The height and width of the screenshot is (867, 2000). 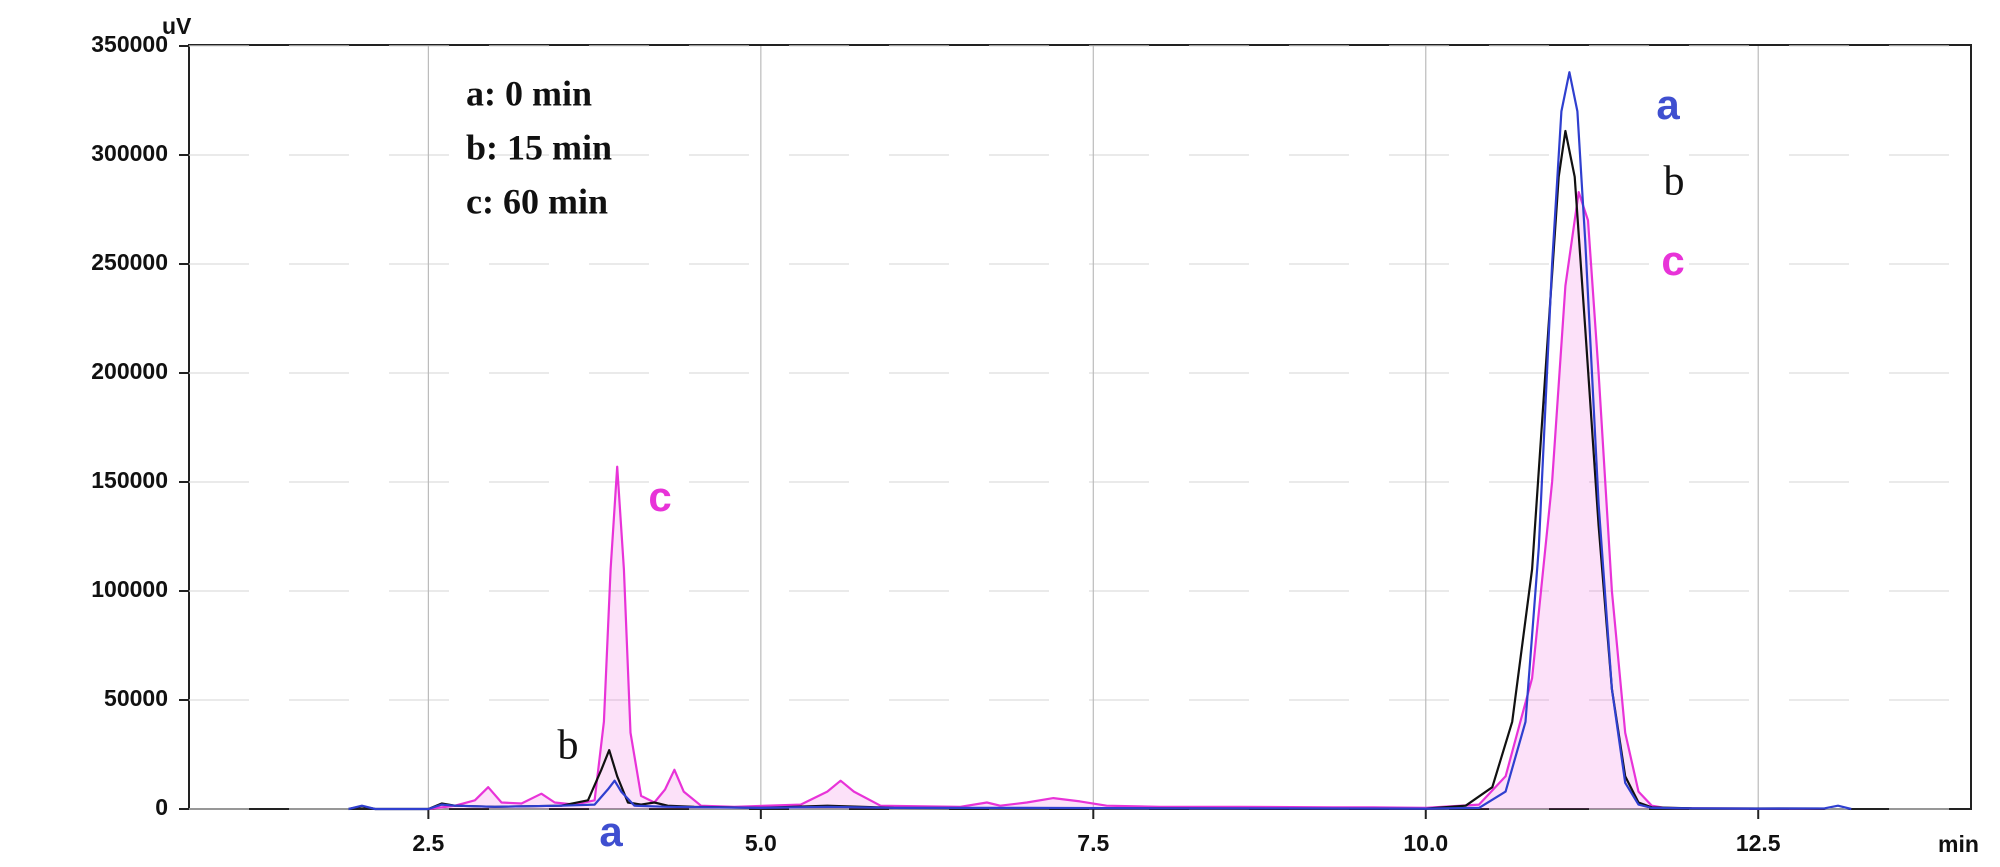 I want to click on y-tick-label: 50000, so click(x=136, y=698).